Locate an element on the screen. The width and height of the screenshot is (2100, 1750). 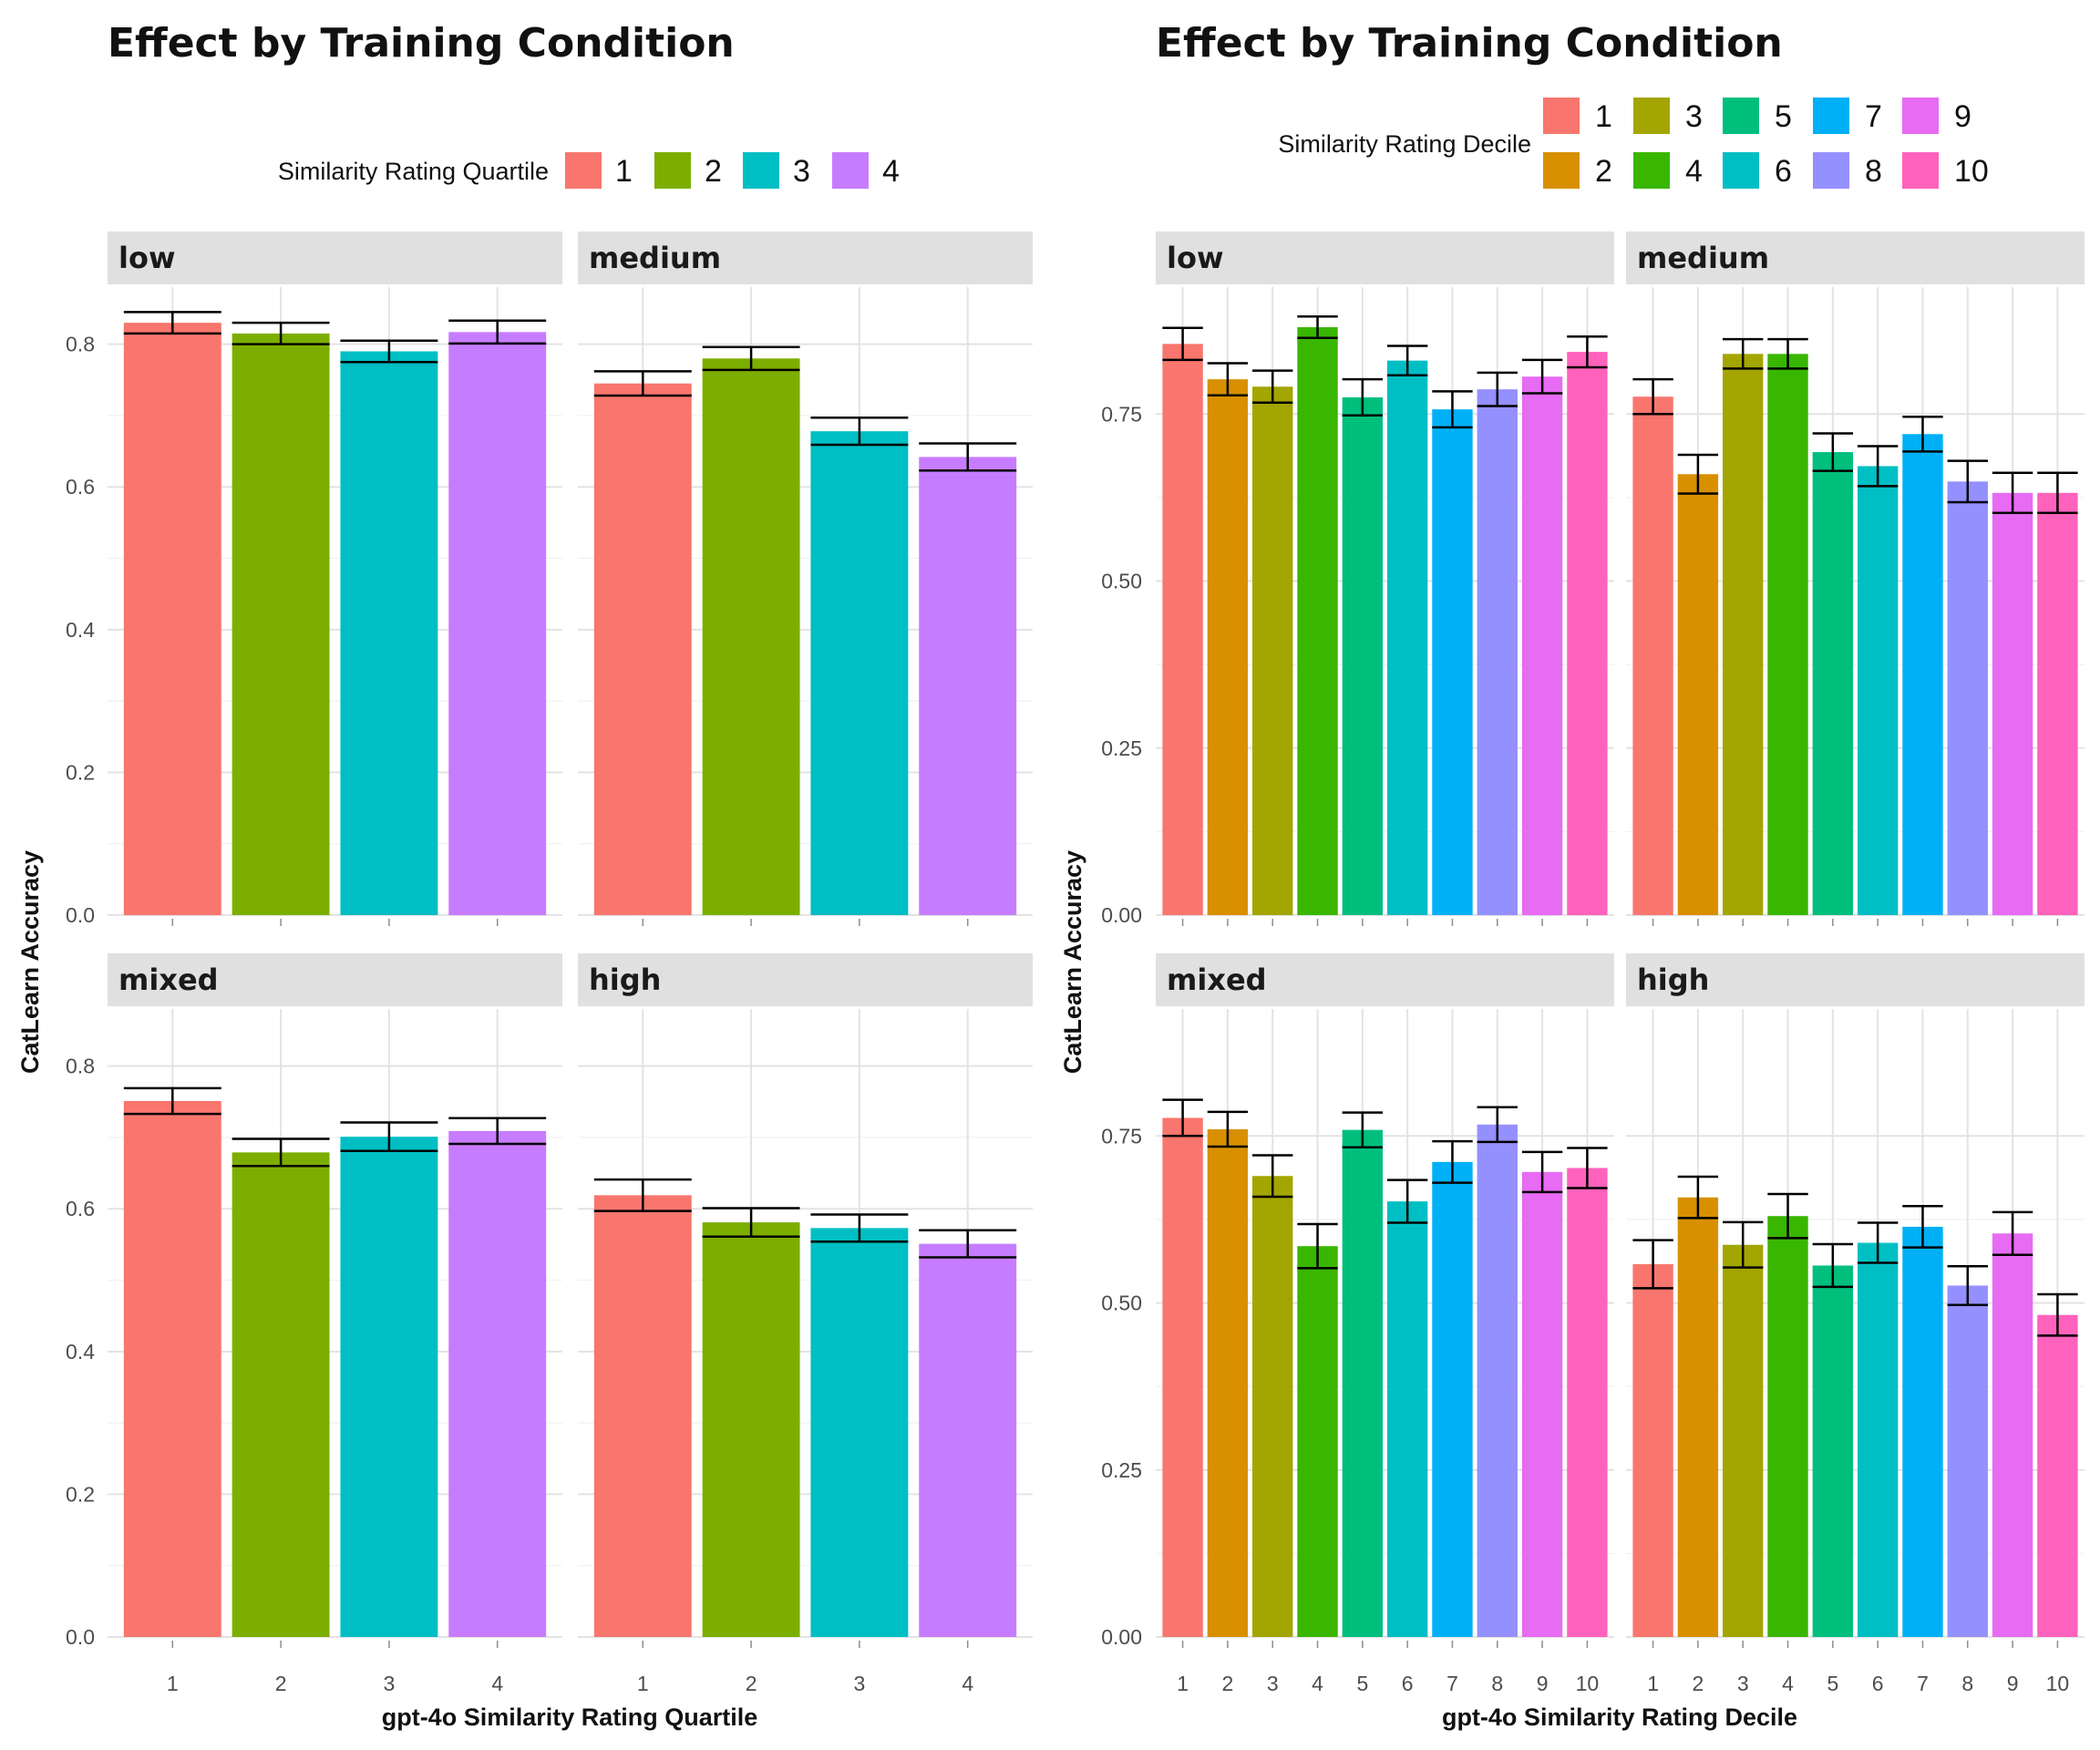
facet-mixed: mixed 0.00 0.25 0.50 0.75 1 2 3 4 5 6 7 8 9 10 is located at coordinates (1357, 1324).